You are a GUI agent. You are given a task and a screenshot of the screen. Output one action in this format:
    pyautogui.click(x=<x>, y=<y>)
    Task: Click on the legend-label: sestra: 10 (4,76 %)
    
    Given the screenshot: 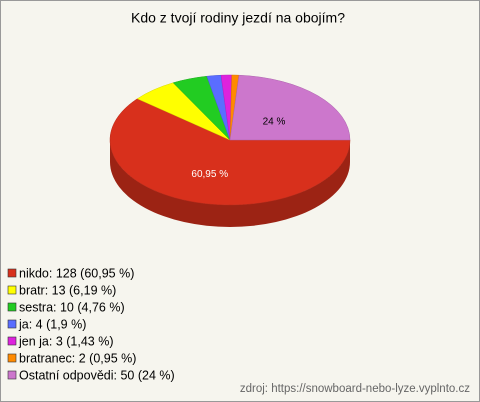 What is the action you would take?
    pyautogui.click(x=72, y=307)
    